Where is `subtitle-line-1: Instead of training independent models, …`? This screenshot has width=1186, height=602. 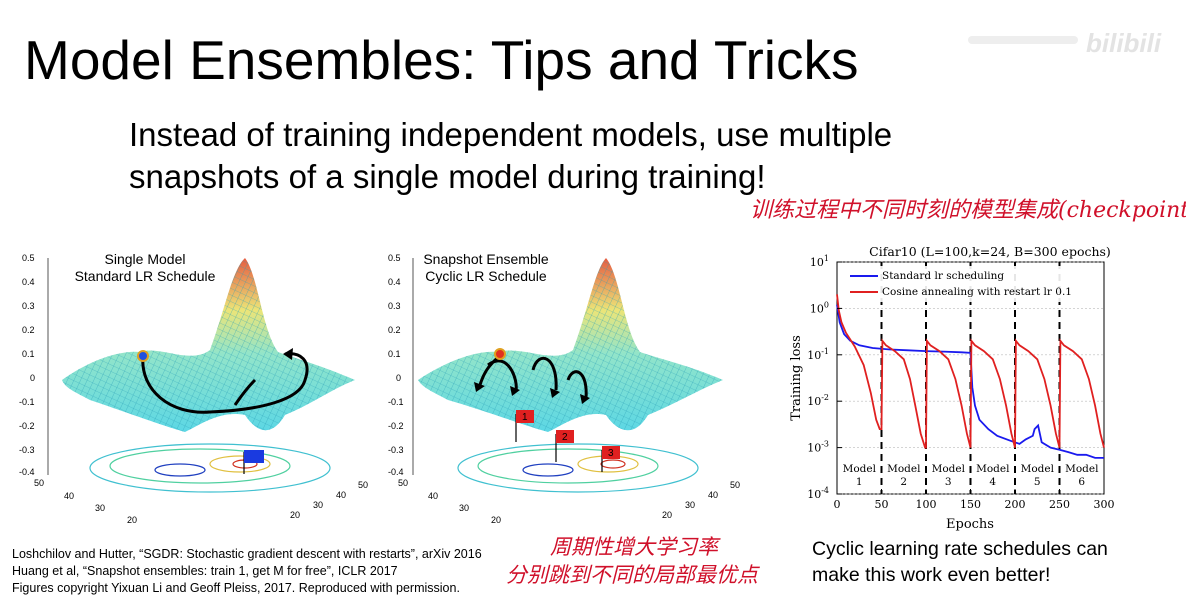 subtitle-line-1: Instead of training independent models, … is located at coordinates (511, 134).